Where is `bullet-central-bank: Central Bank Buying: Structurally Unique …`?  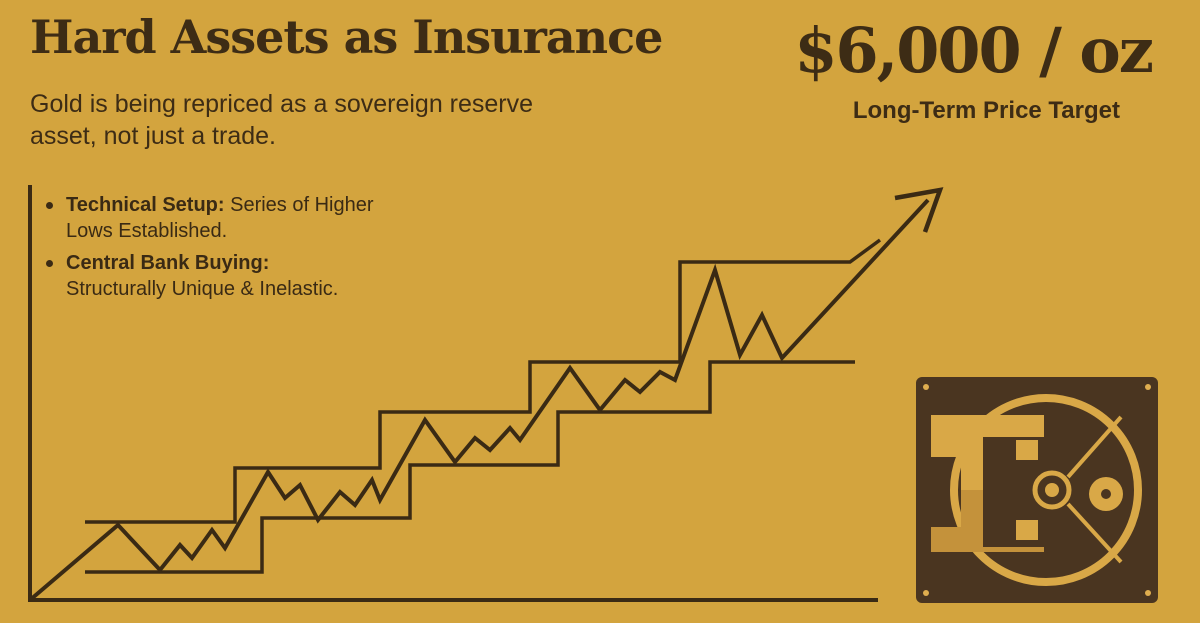 bullet-central-bank: Central Bank Buying: Structurally Unique … is located at coordinates (225, 276).